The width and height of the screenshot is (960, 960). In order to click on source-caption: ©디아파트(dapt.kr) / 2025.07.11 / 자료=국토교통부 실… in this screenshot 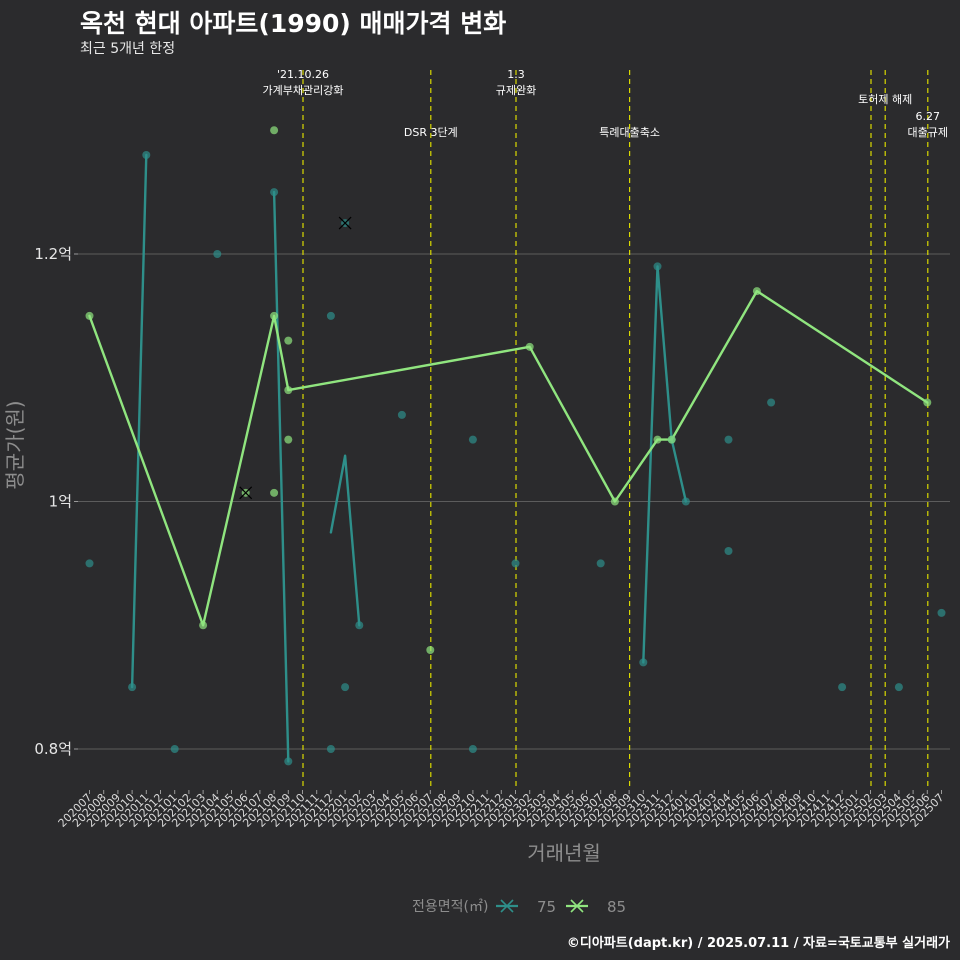, I will do `click(758, 943)`.